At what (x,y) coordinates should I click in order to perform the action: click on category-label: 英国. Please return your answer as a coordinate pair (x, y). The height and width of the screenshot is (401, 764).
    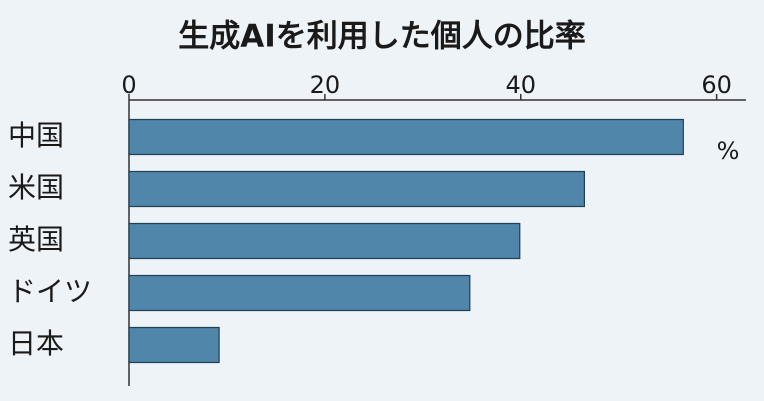
    Looking at the image, I should click on (36, 239).